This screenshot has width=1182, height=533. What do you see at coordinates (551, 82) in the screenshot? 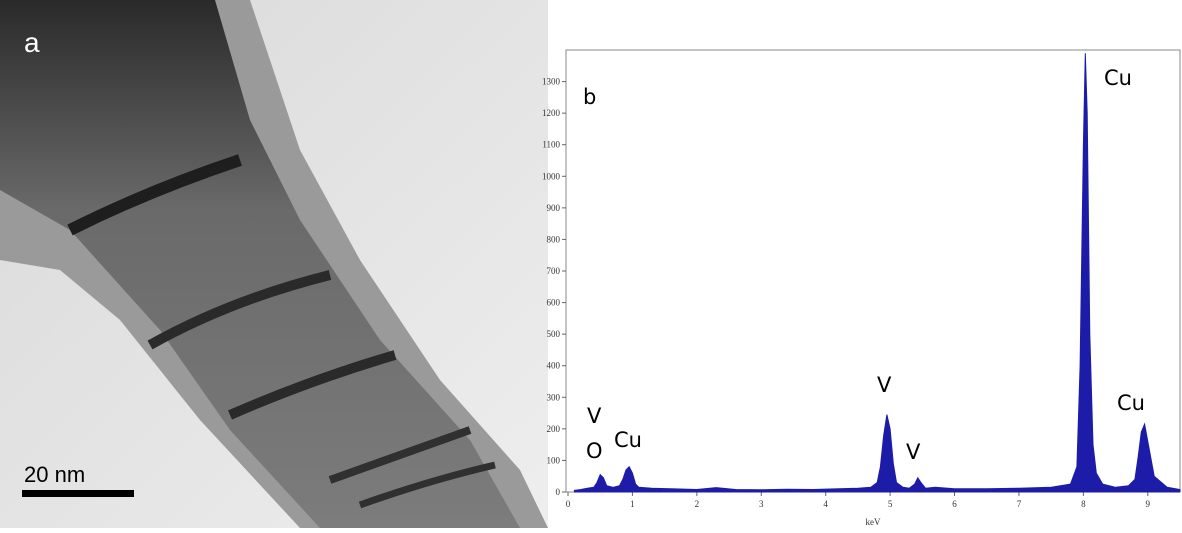
I see `y-tick-label: 1300` at bounding box center [551, 82].